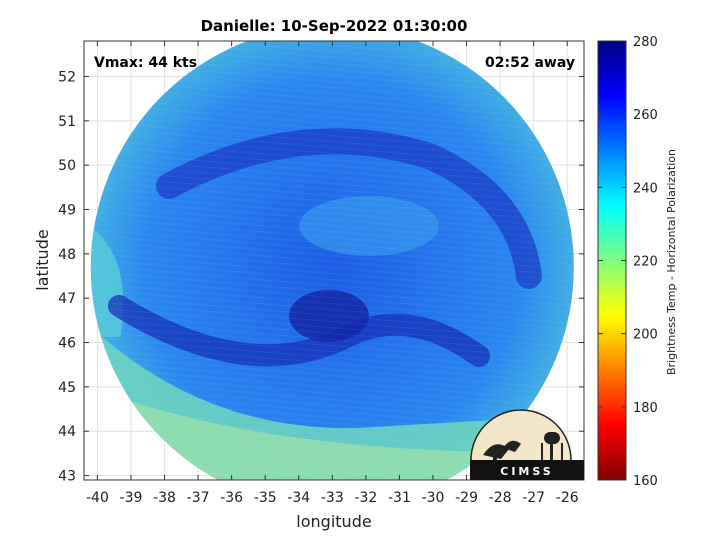 The image size is (720, 540). What do you see at coordinates (530, 63) in the screenshot?
I see `time-away-annotation: 02:52 away` at bounding box center [530, 63].